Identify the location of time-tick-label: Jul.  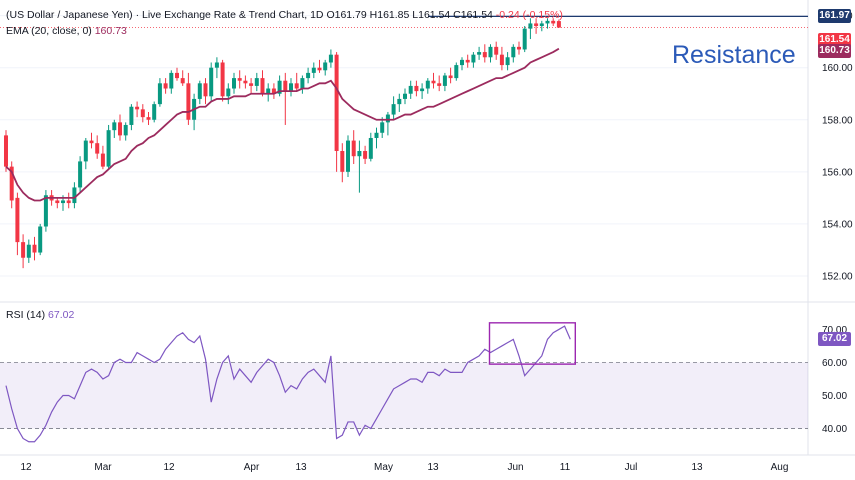
(631, 467).